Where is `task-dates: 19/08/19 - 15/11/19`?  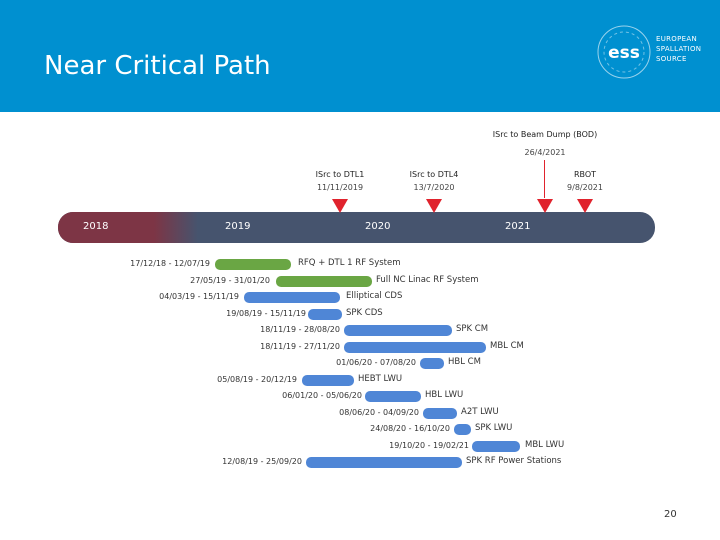
task-dates: 19/08/19 - 15/11/19 is located at coordinates (266, 313).